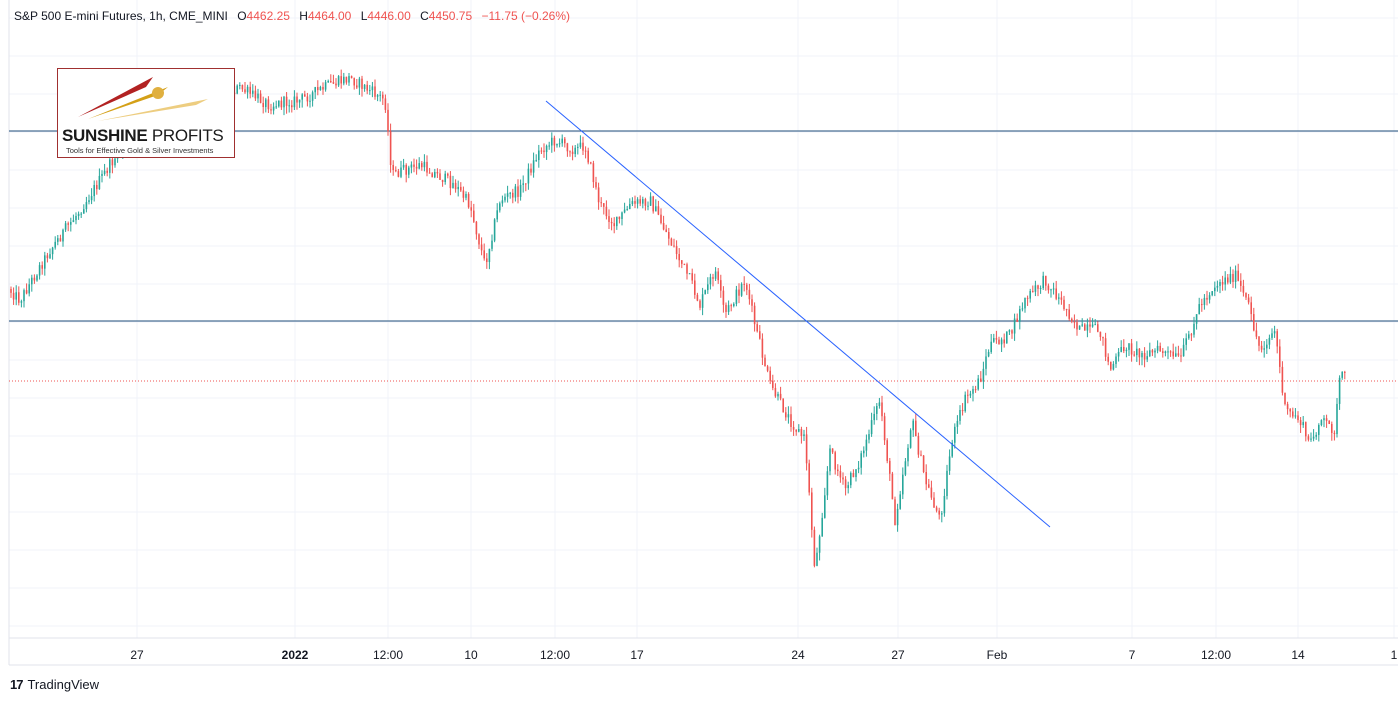 The height and width of the screenshot is (703, 1398). Describe the element at coordinates (450, 16) in the screenshot. I see `close-value: 4450.75` at that location.